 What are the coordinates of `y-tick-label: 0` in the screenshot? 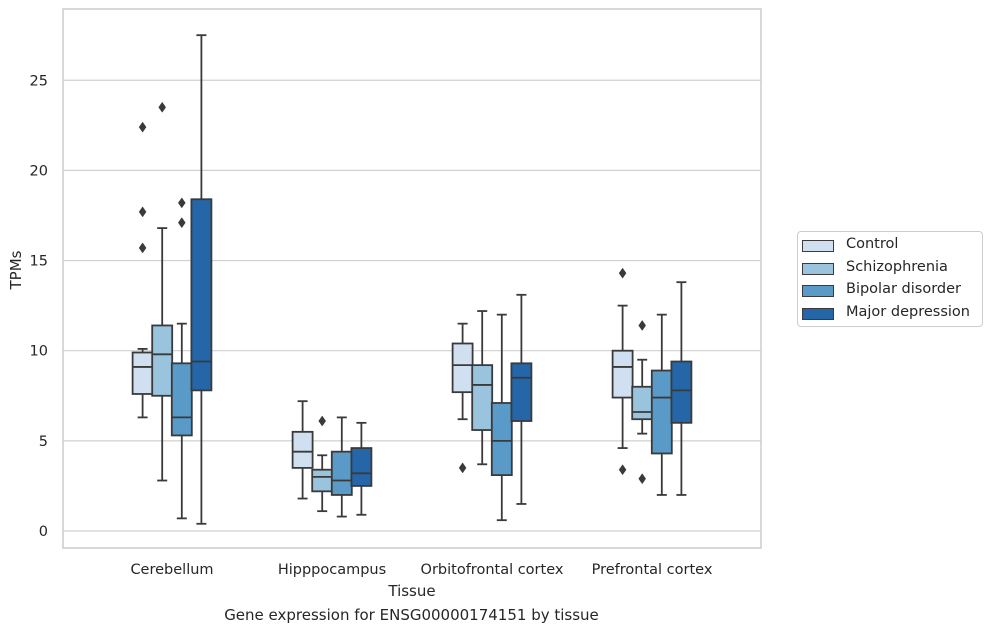 It's located at (43, 532).